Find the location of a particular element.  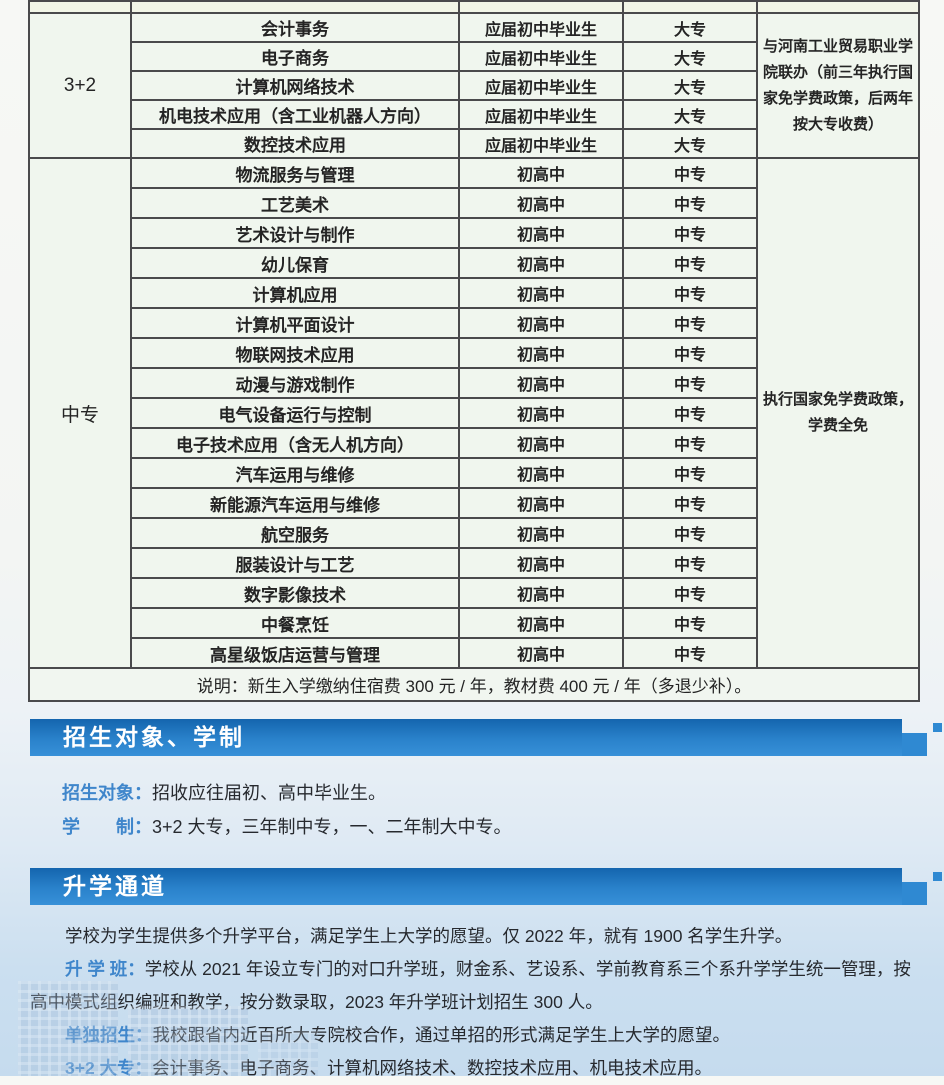

program-cell: 计算机应用 is located at coordinates (295, 293).